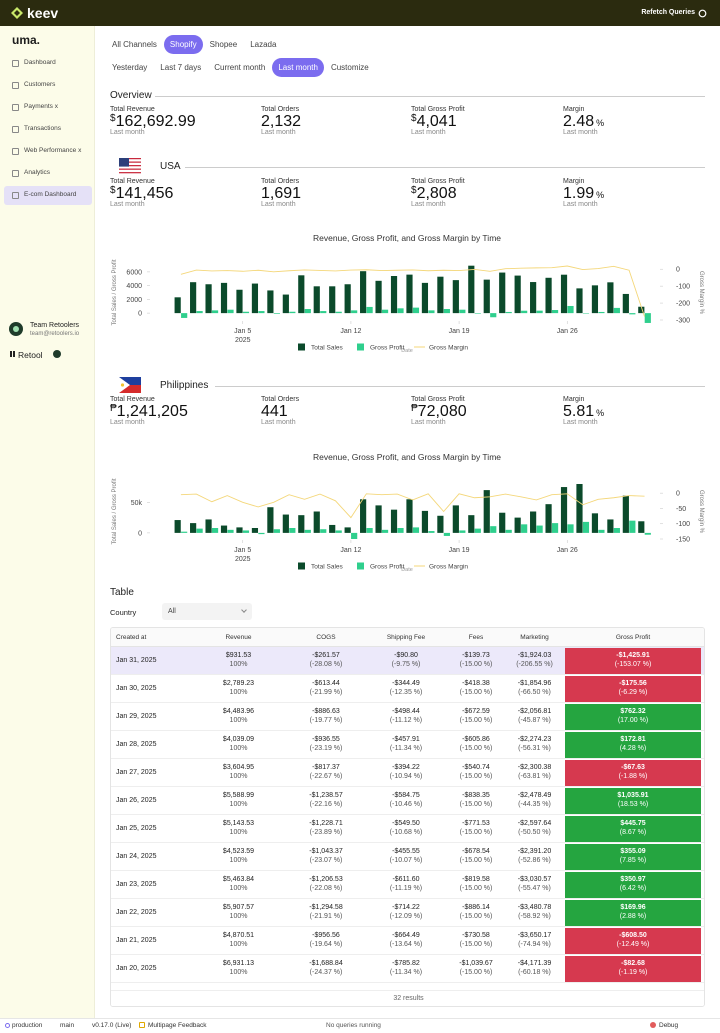 Image resolution: width=720 pixels, height=1033 pixels. I want to click on cell-amount: -$819.58, so click(476, 879).